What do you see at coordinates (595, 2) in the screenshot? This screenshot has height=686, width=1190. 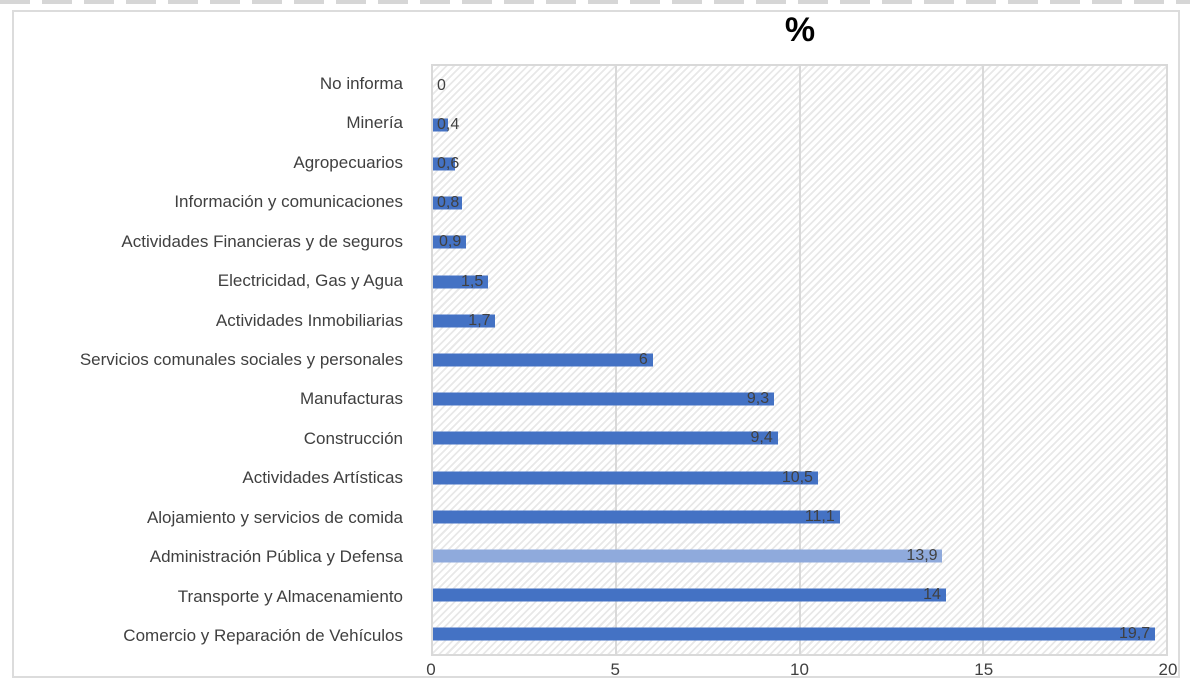 I see `cropped-dashed-border` at bounding box center [595, 2].